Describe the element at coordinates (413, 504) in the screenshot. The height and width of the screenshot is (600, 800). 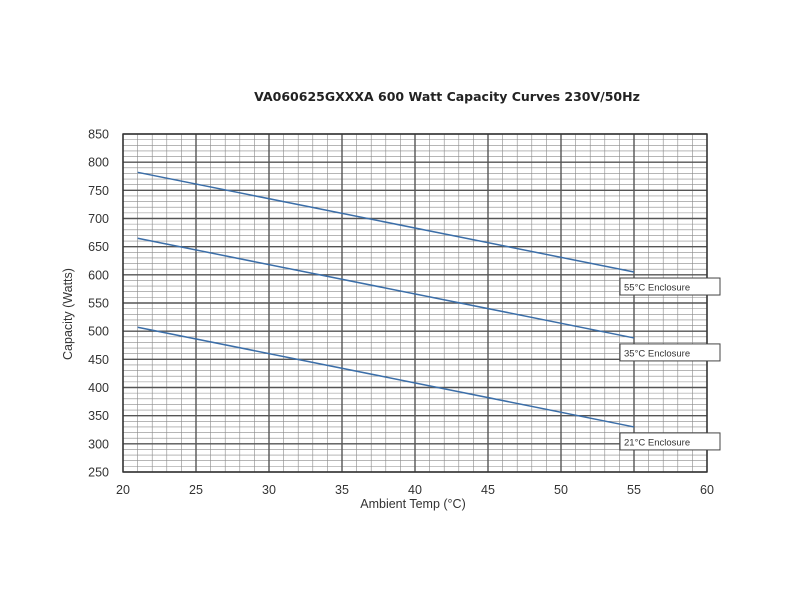
I see `x-axis-label: Ambient Temp (°C)` at that location.